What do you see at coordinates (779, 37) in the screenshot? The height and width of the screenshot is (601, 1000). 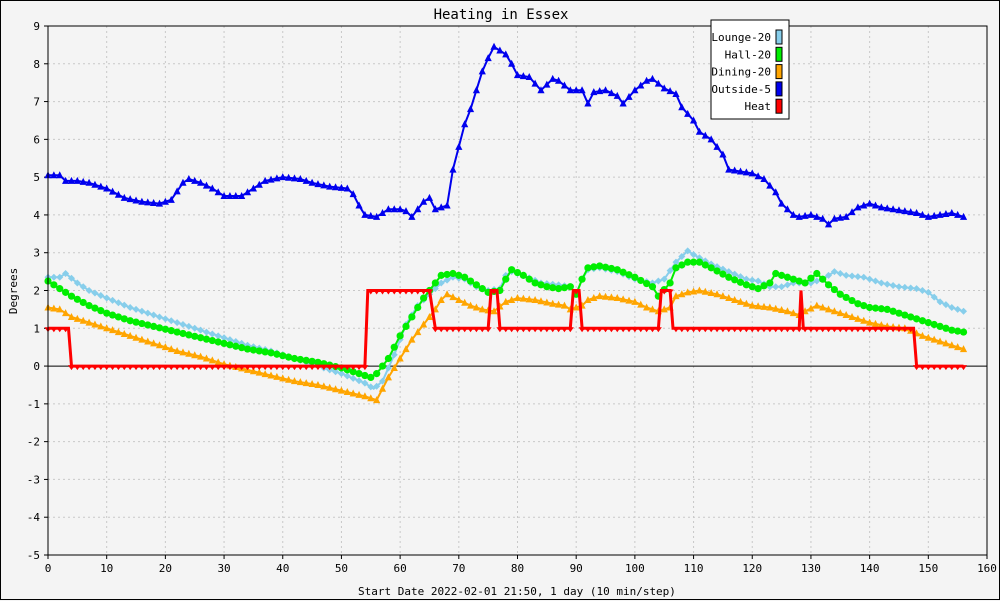 I see `legend-swatch` at bounding box center [779, 37].